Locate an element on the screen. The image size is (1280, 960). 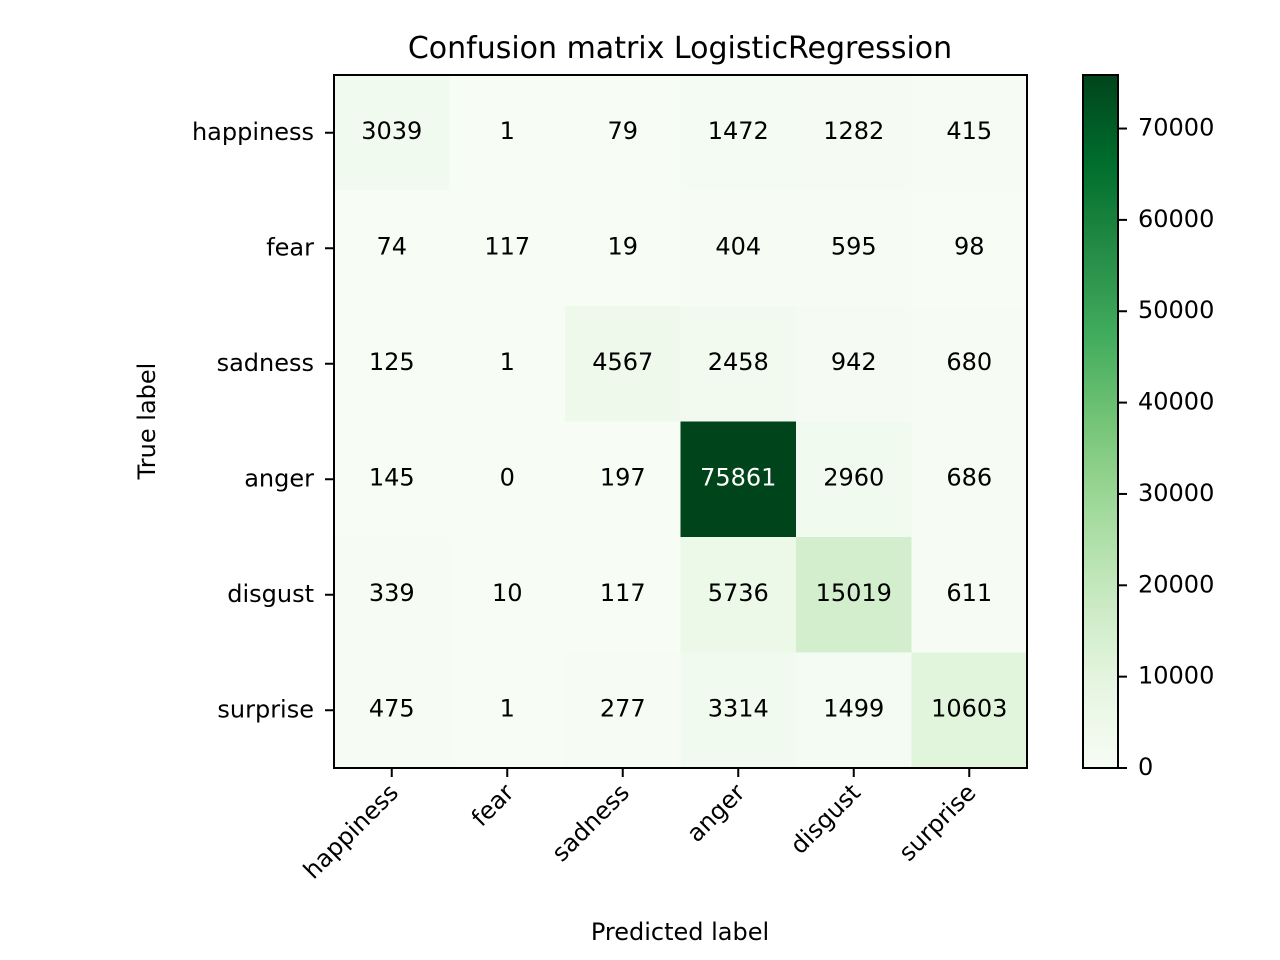
cell-value-label: 1499 is located at coordinates (853, 708).